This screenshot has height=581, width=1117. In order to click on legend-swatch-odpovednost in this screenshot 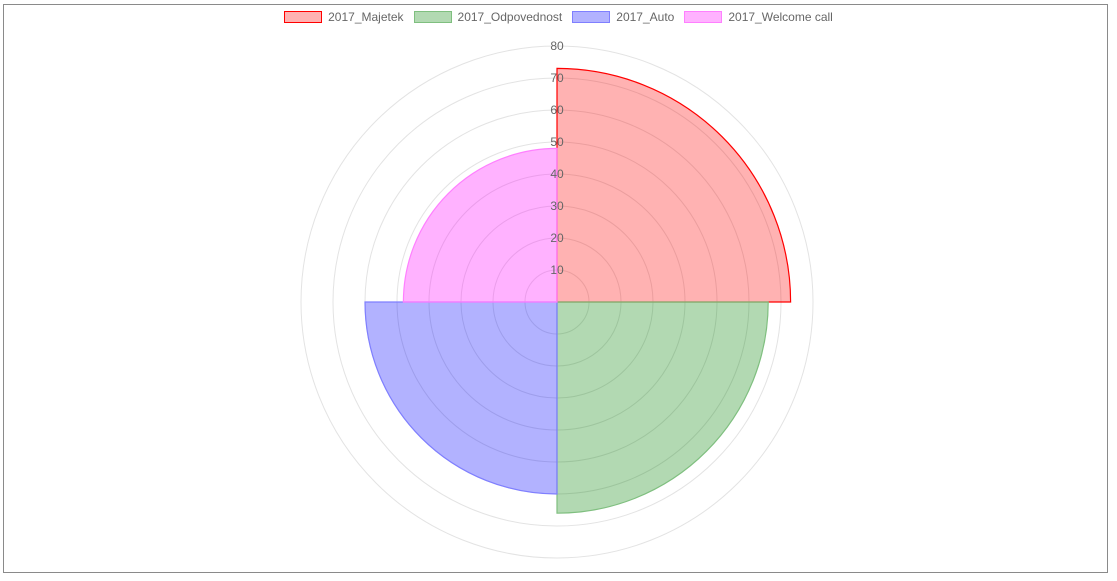, I will do `click(432, 17)`.